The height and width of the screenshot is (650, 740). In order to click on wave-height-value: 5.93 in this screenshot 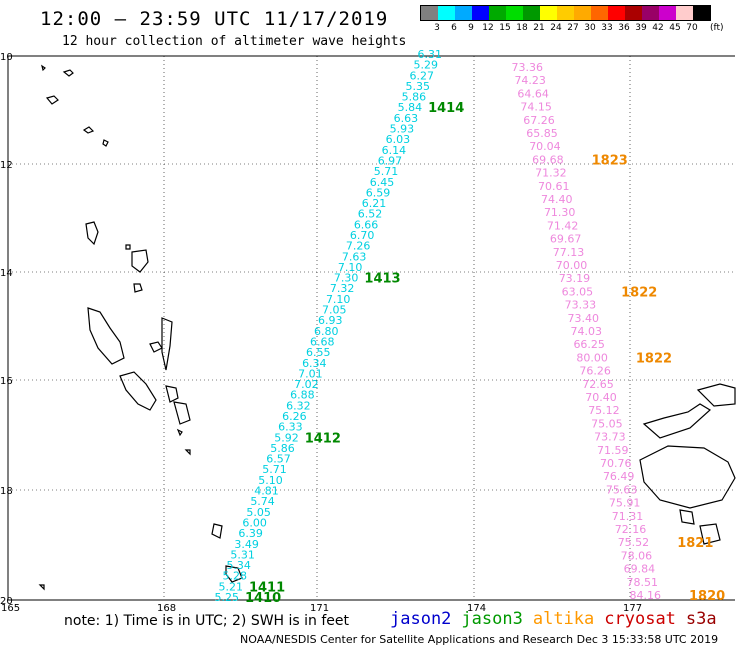, I will do `click(402, 129)`.